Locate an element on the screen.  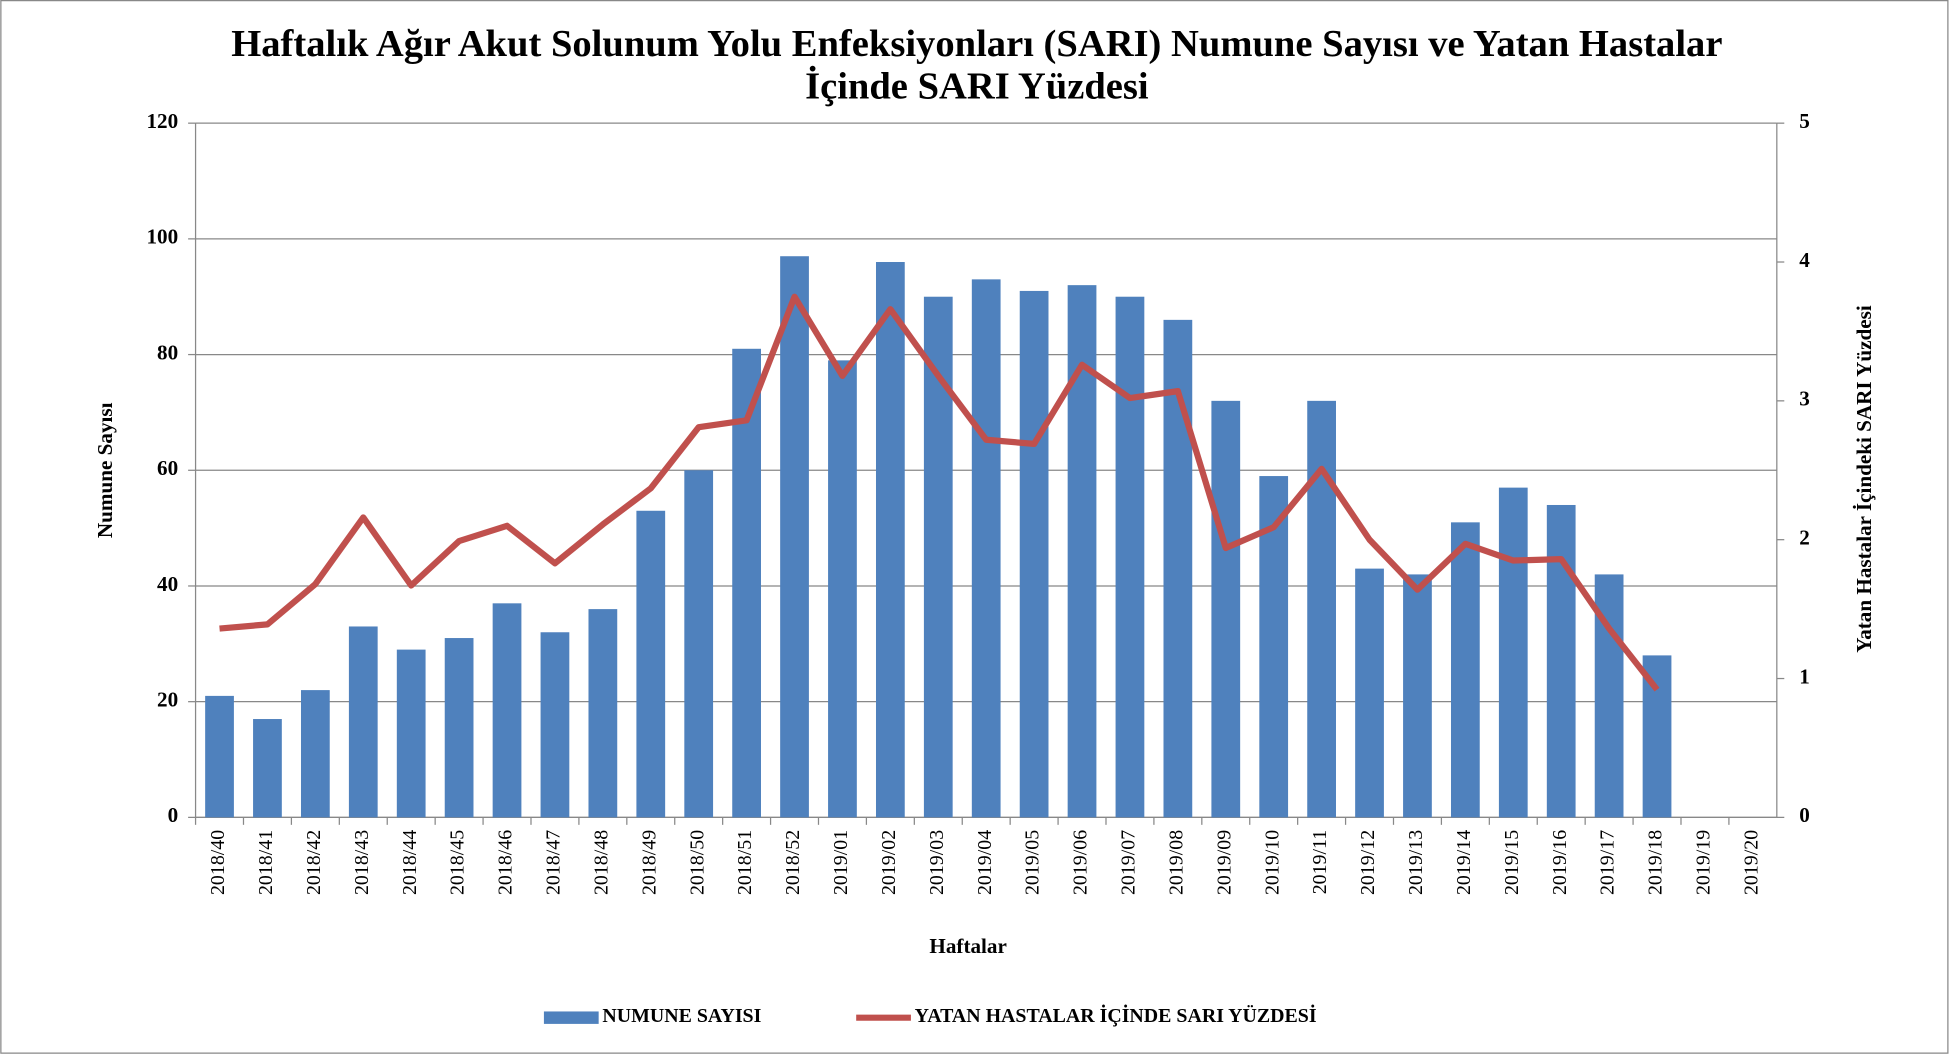
x-tick-label: 2018/43 is located at coordinates (362, 862).